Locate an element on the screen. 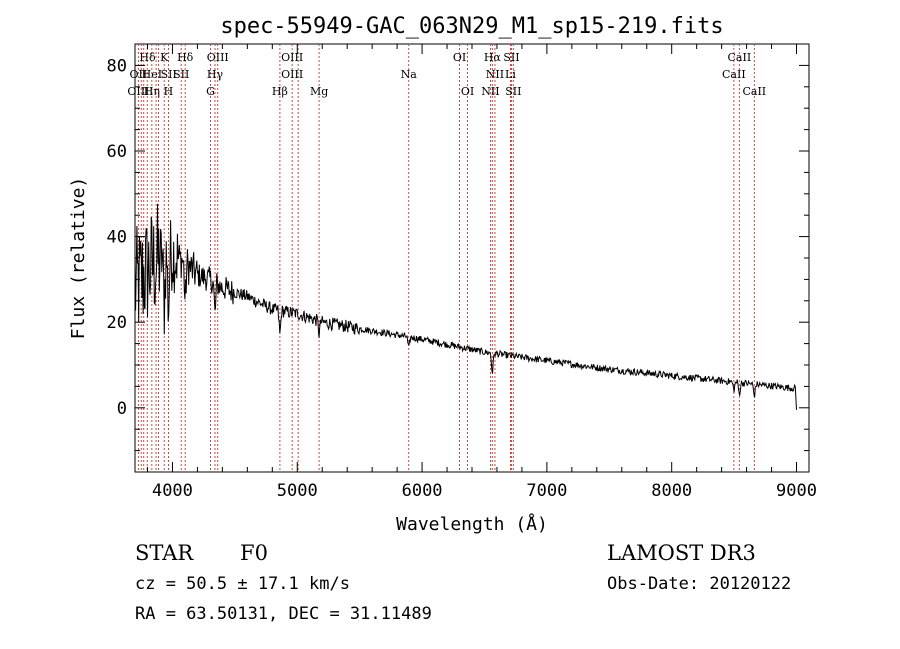 The height and width of the screenshot is (649, 900). redshift-value: cz = 50.5 ± 17.1 km/s is located at coordinates (242, 584).